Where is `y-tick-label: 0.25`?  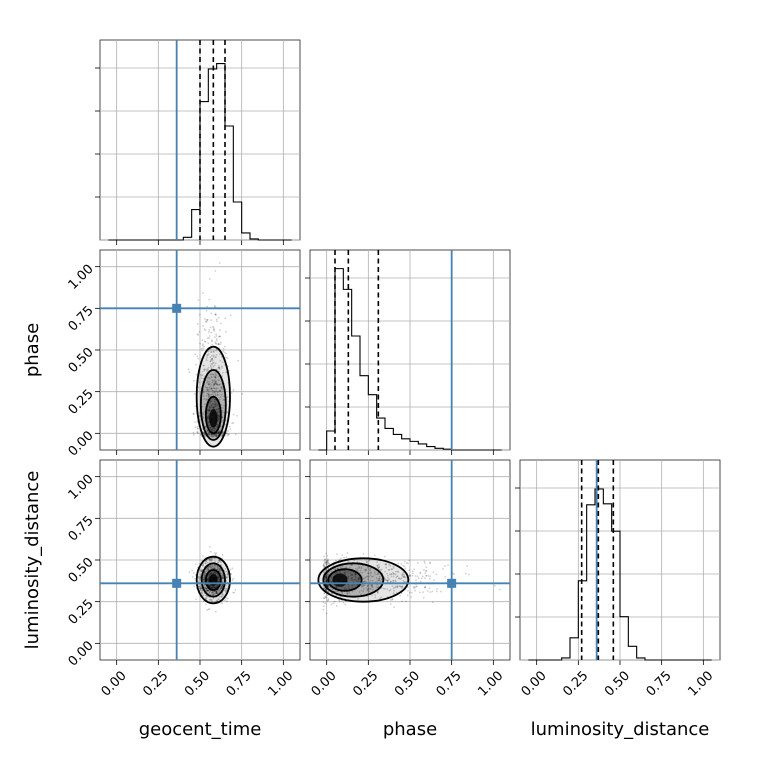 y-tick-label: 0.25 is located at coordinates (81, 612).